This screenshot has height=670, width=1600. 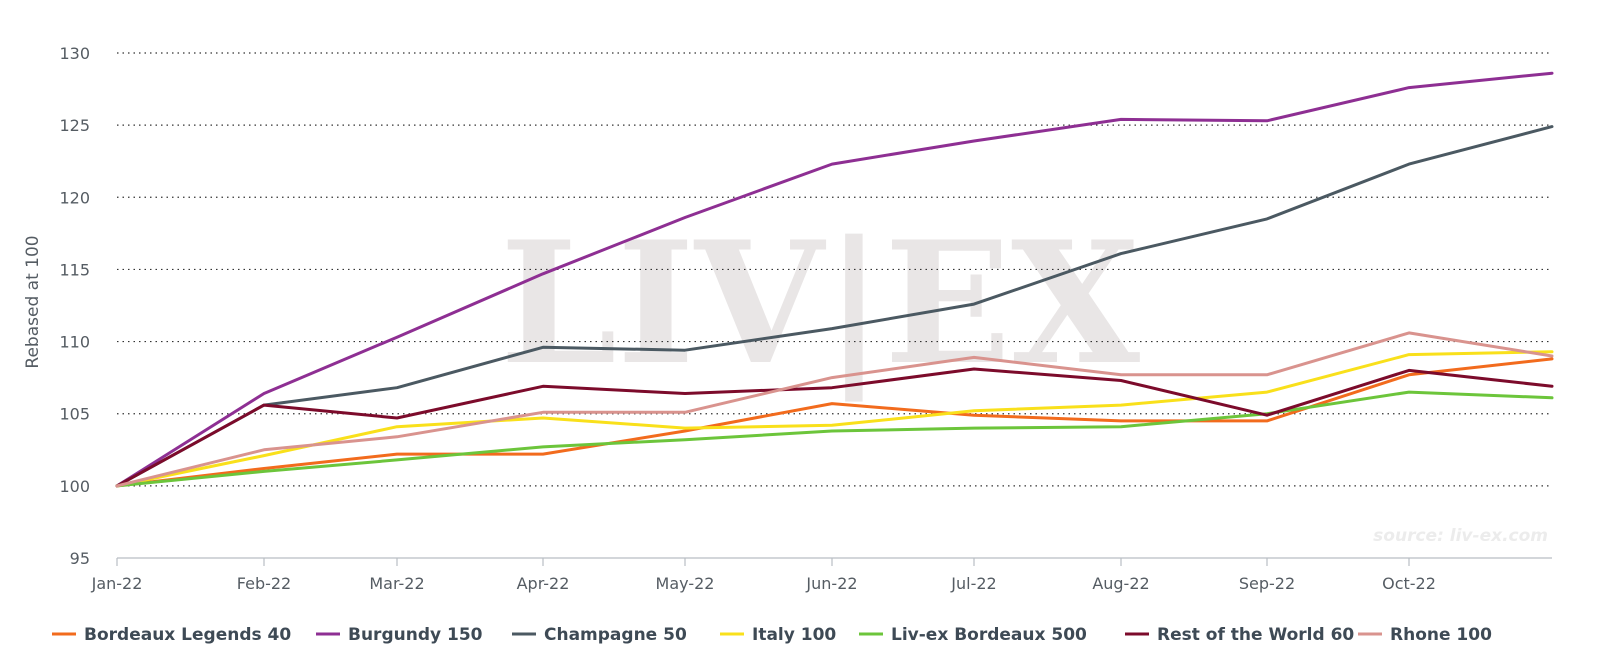 What do you see at coordinates (1460, 536) in the screenshot?
I see `source-note: source: liv-ex.com` at bounding box center [1460, 536].